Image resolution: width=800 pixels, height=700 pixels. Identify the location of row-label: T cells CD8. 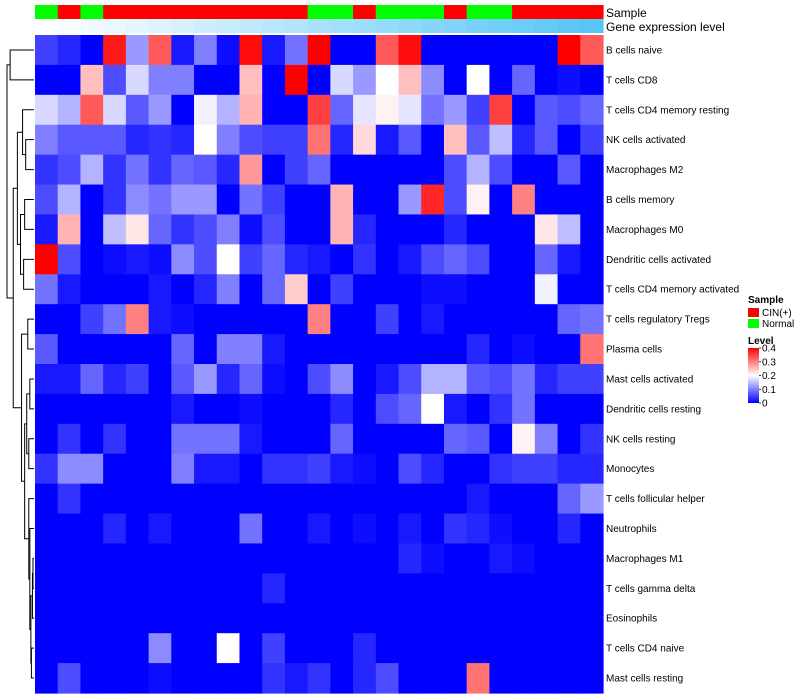
(632, 80).